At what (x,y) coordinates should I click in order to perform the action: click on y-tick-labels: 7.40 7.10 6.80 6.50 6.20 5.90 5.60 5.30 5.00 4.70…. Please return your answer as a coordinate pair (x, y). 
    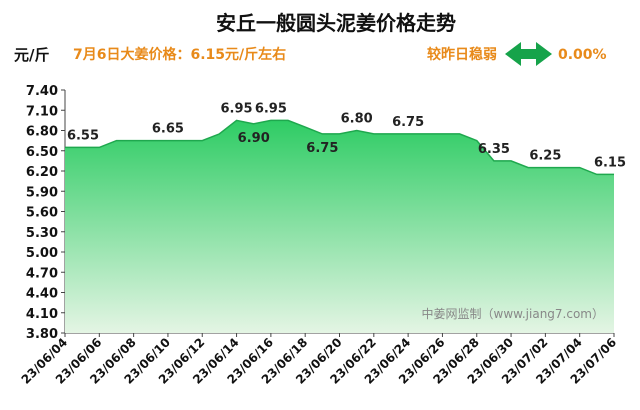
    Looking at the image, I should click on (45, 213).